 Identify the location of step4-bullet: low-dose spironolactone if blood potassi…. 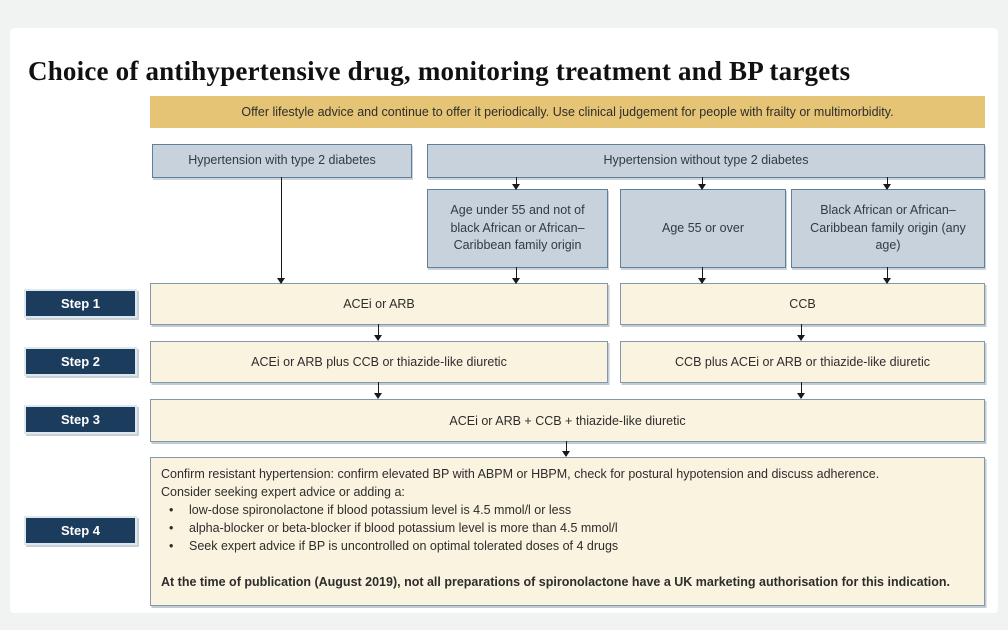
(567, 510).